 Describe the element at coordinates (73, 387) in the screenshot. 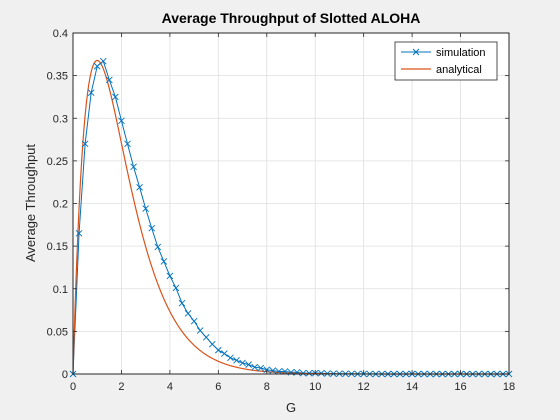

I see `x-tick-label: 0` at that location.